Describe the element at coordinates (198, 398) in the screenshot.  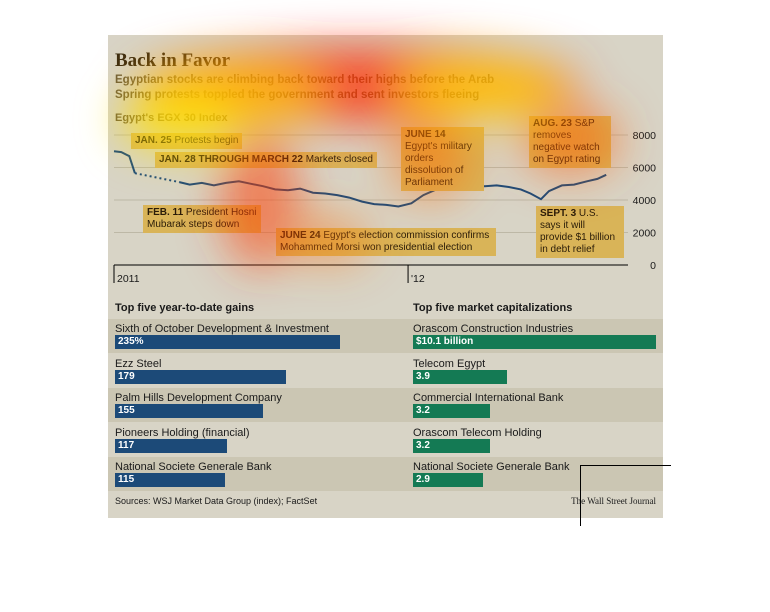
I see `bar-category-label: Palm Hills Development Company` at that location.